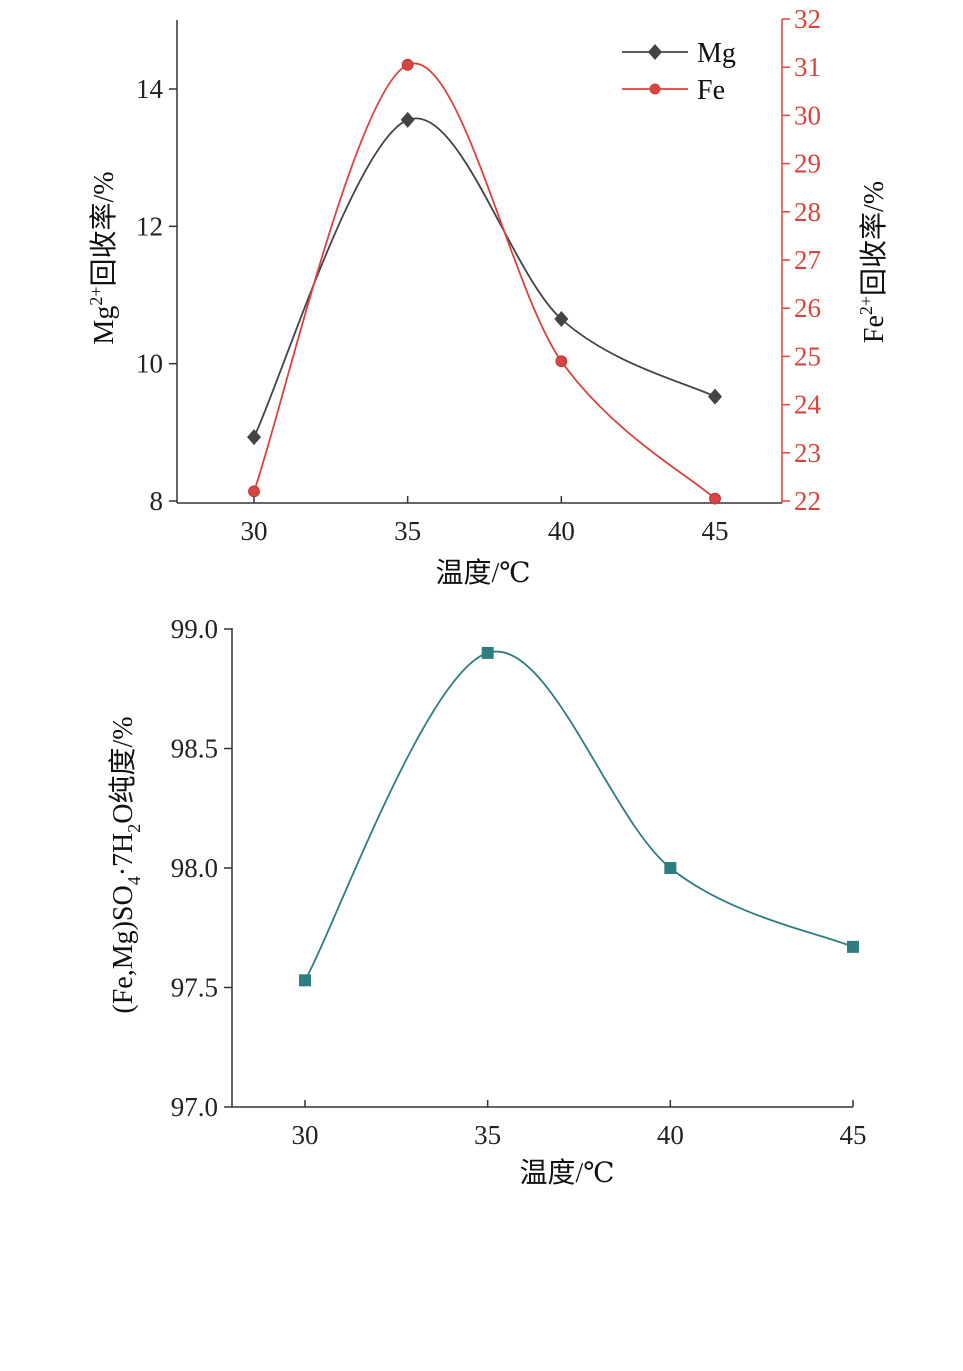 This screenshot has height=1371, width=963. I want to click on legend-mg-marker, so click(655, 52).